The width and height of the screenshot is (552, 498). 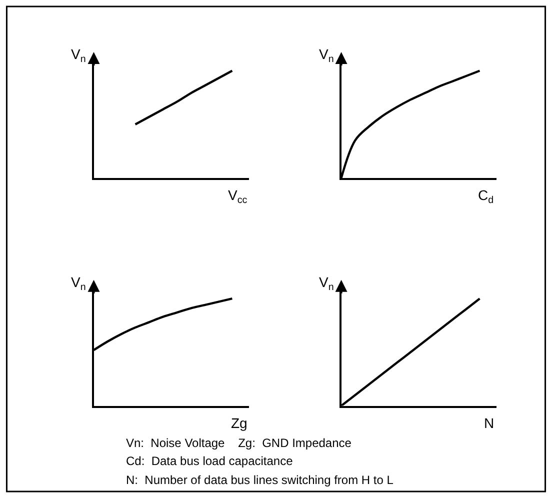 I want to click on x-axis-title: N, so click(x=489, y=423).